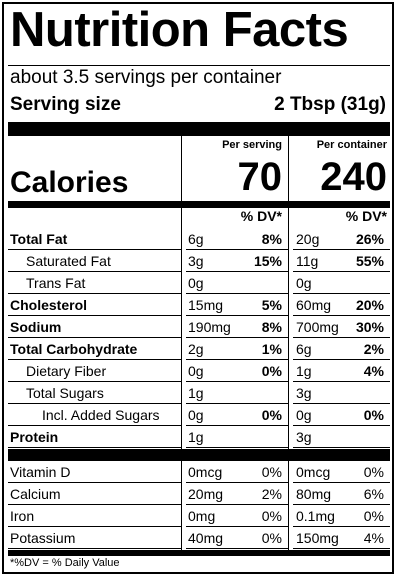  What do you see at coordinates (271, 239) in the screenshot?
I see `serving-dv: 8%` at bounding box center [271, 239].